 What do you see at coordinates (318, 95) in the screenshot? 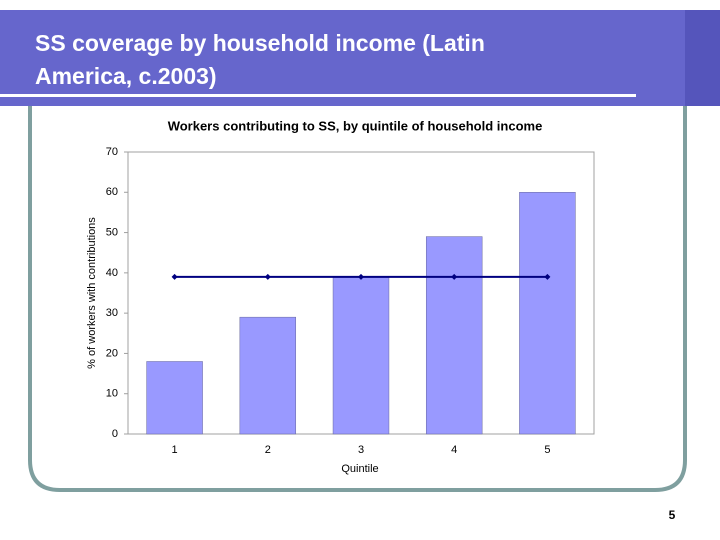
I see `title-rule` at bounding box center [318, 95].